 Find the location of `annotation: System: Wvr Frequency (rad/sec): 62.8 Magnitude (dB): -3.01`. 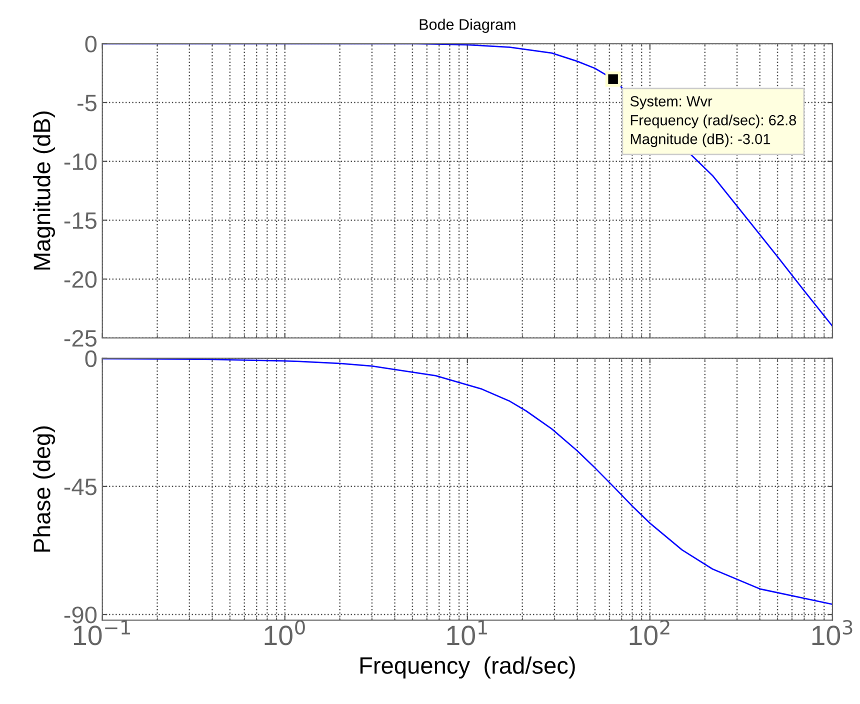

annotation: System: Wvr Frequency (rad/sec): 62.8 Magnitude (dB): -3.01 is located at coordinates (713, 122).